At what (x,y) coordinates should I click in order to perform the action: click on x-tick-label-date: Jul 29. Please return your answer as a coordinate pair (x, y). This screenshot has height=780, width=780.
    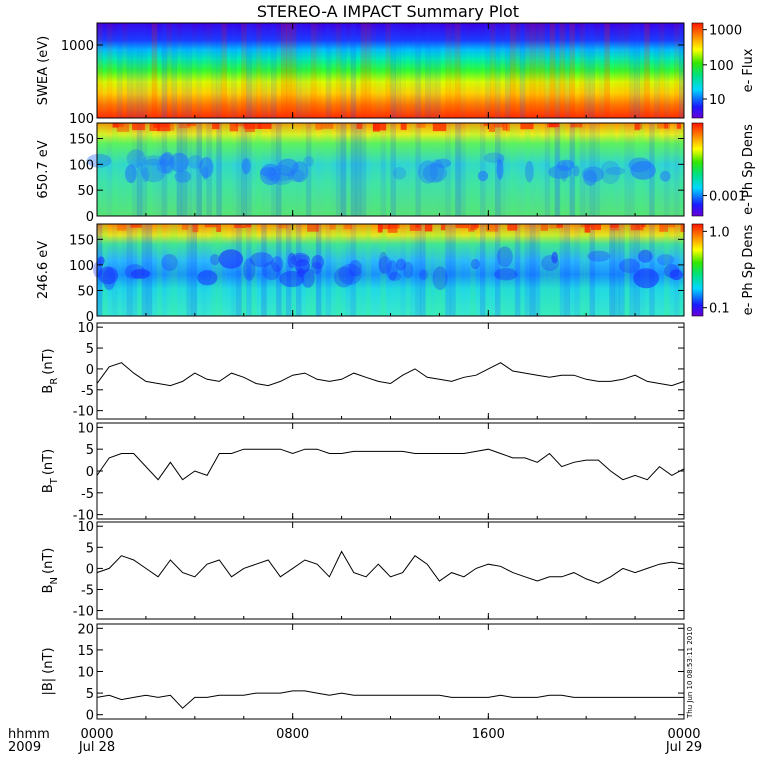
    Looking at the image, I should click on (683, 747).